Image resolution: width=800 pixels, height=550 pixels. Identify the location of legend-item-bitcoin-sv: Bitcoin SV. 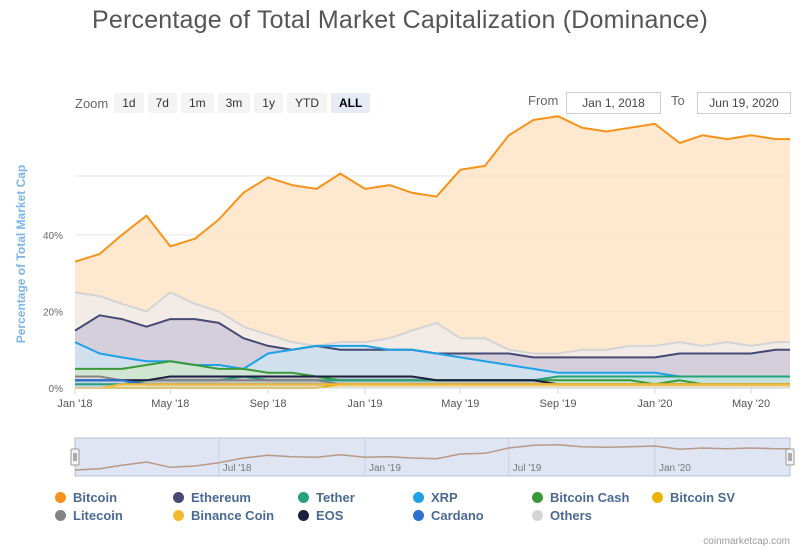
(693, 497).